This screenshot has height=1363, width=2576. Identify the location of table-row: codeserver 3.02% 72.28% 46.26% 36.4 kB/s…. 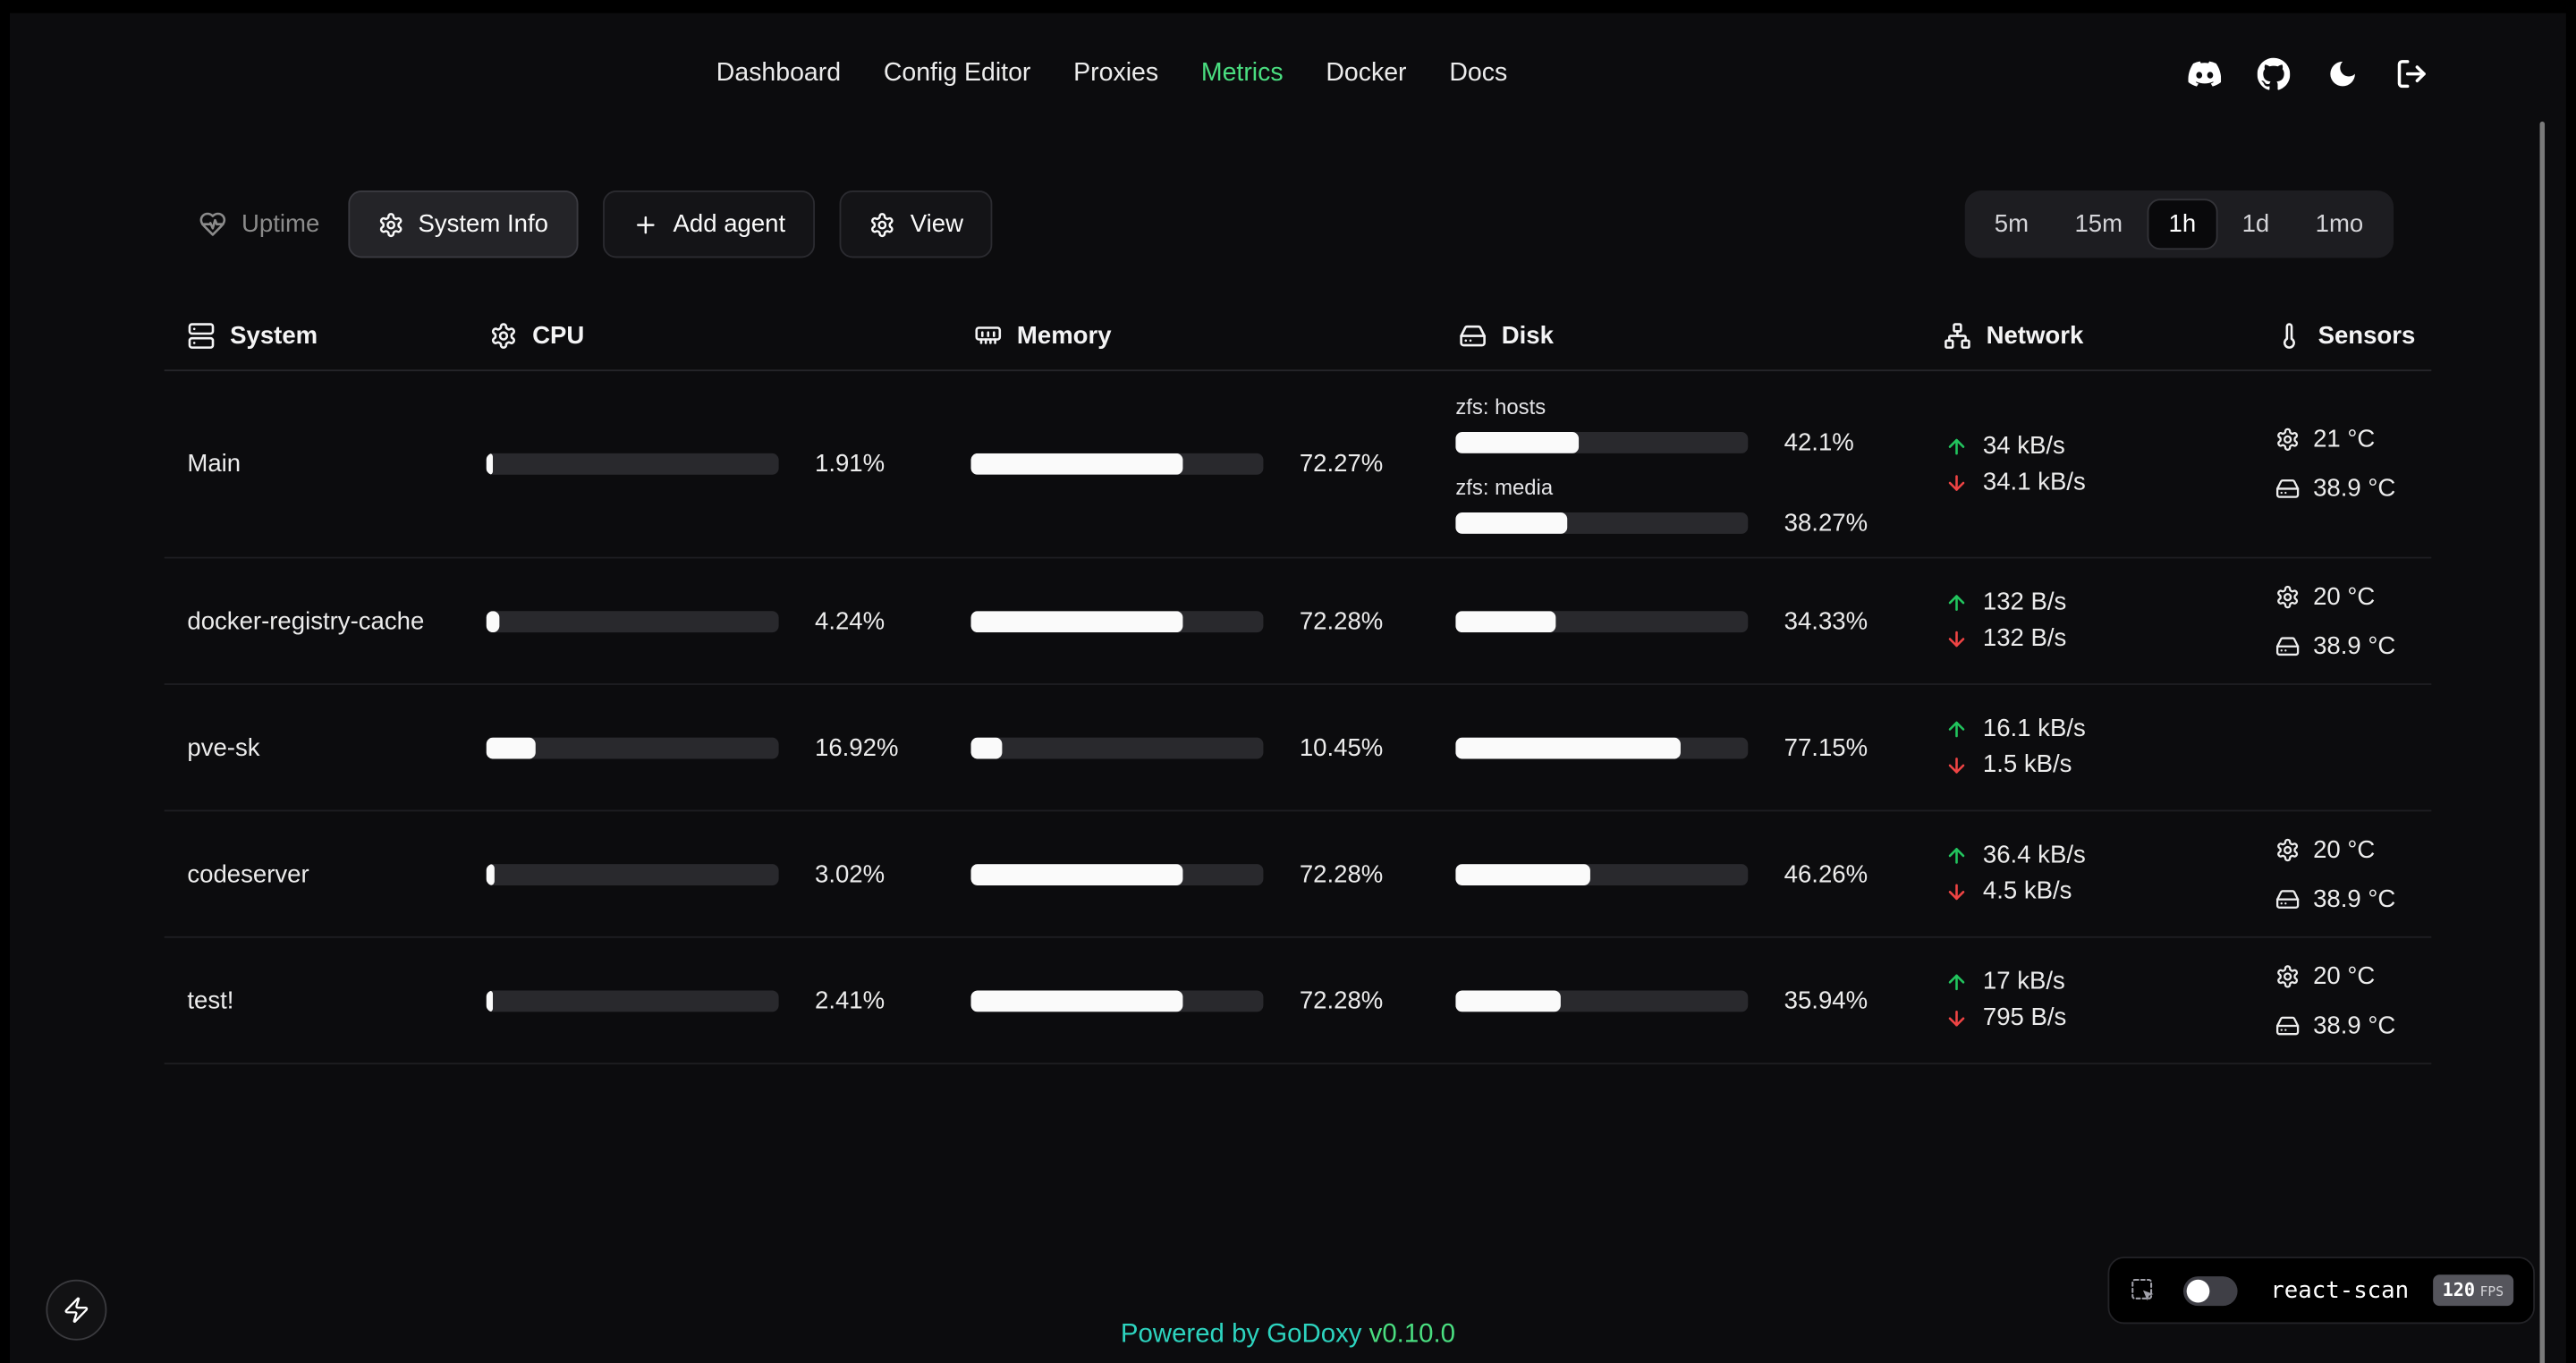
(1298, 875).